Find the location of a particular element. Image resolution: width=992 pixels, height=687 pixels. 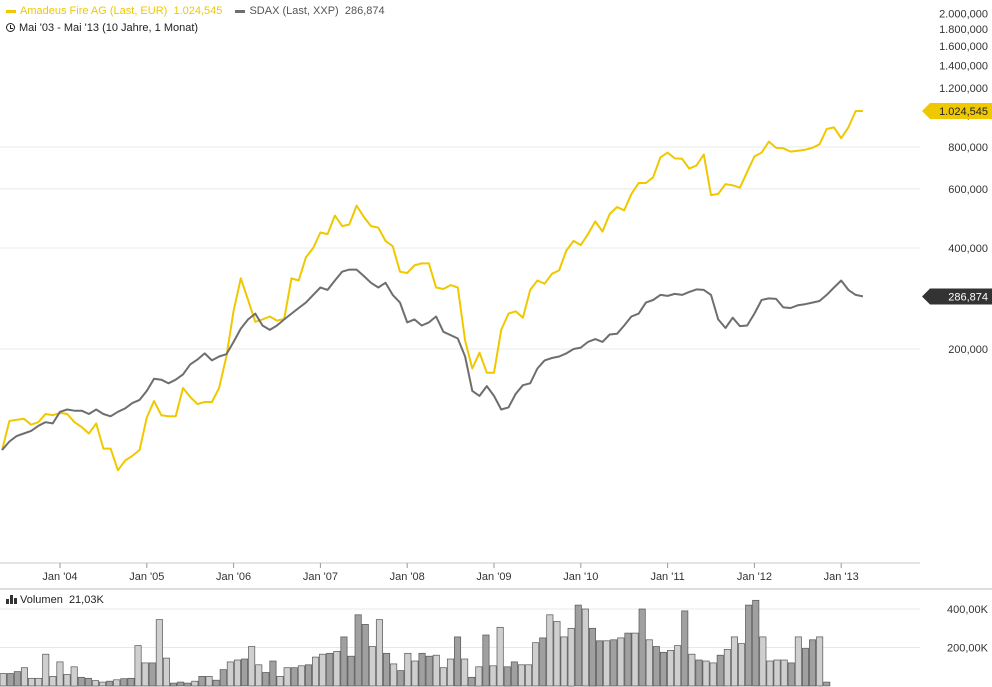

legend-swatch-sdax is located at coordinates (240, 11).